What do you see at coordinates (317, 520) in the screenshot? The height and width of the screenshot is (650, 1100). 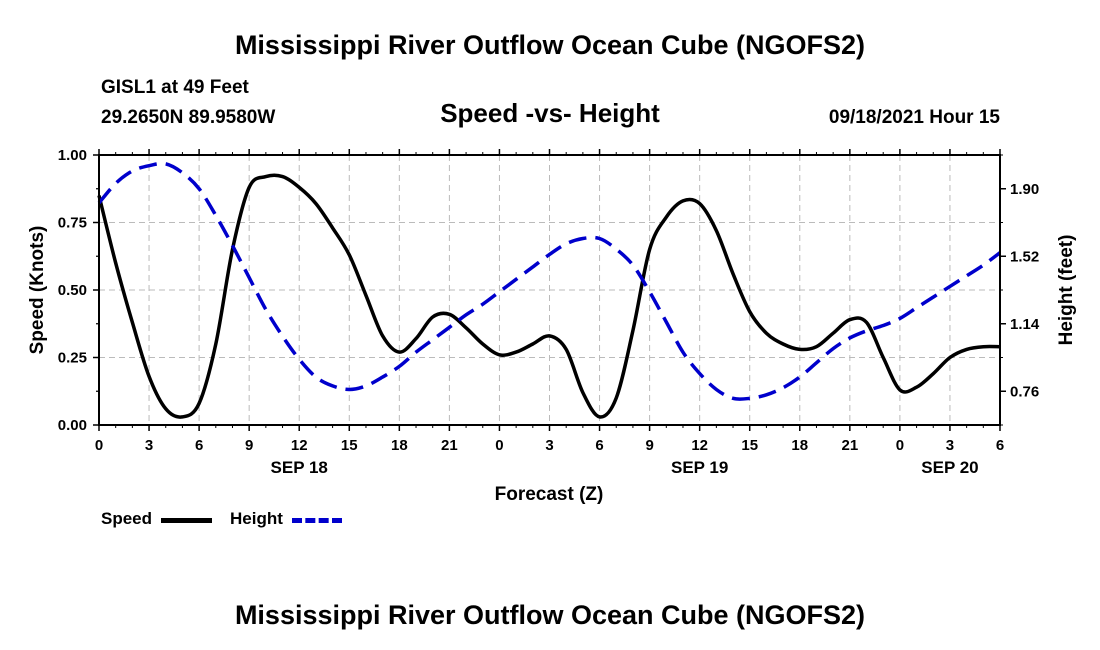 I see `legend-height-swatch` at bounding box center [317, 520].